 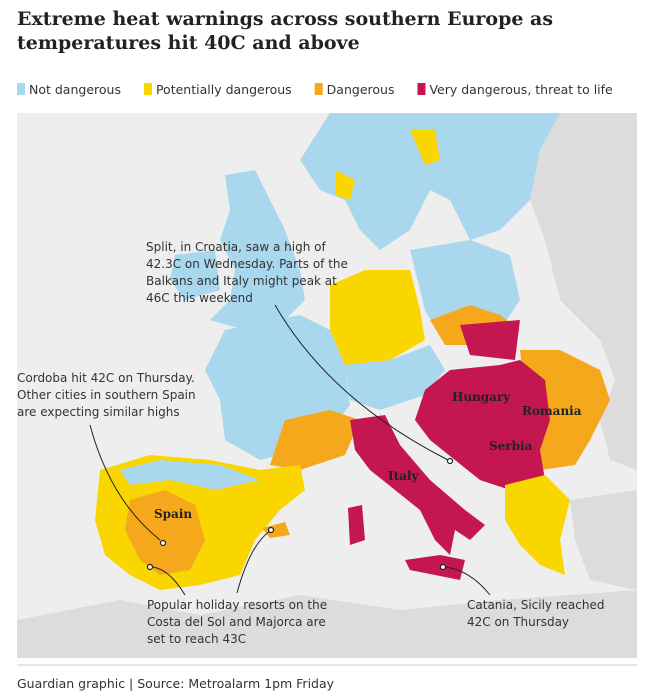 I want to click on annotation-line: 42.3C on Wednesday. Parts of the, so click(x=247, y=264).